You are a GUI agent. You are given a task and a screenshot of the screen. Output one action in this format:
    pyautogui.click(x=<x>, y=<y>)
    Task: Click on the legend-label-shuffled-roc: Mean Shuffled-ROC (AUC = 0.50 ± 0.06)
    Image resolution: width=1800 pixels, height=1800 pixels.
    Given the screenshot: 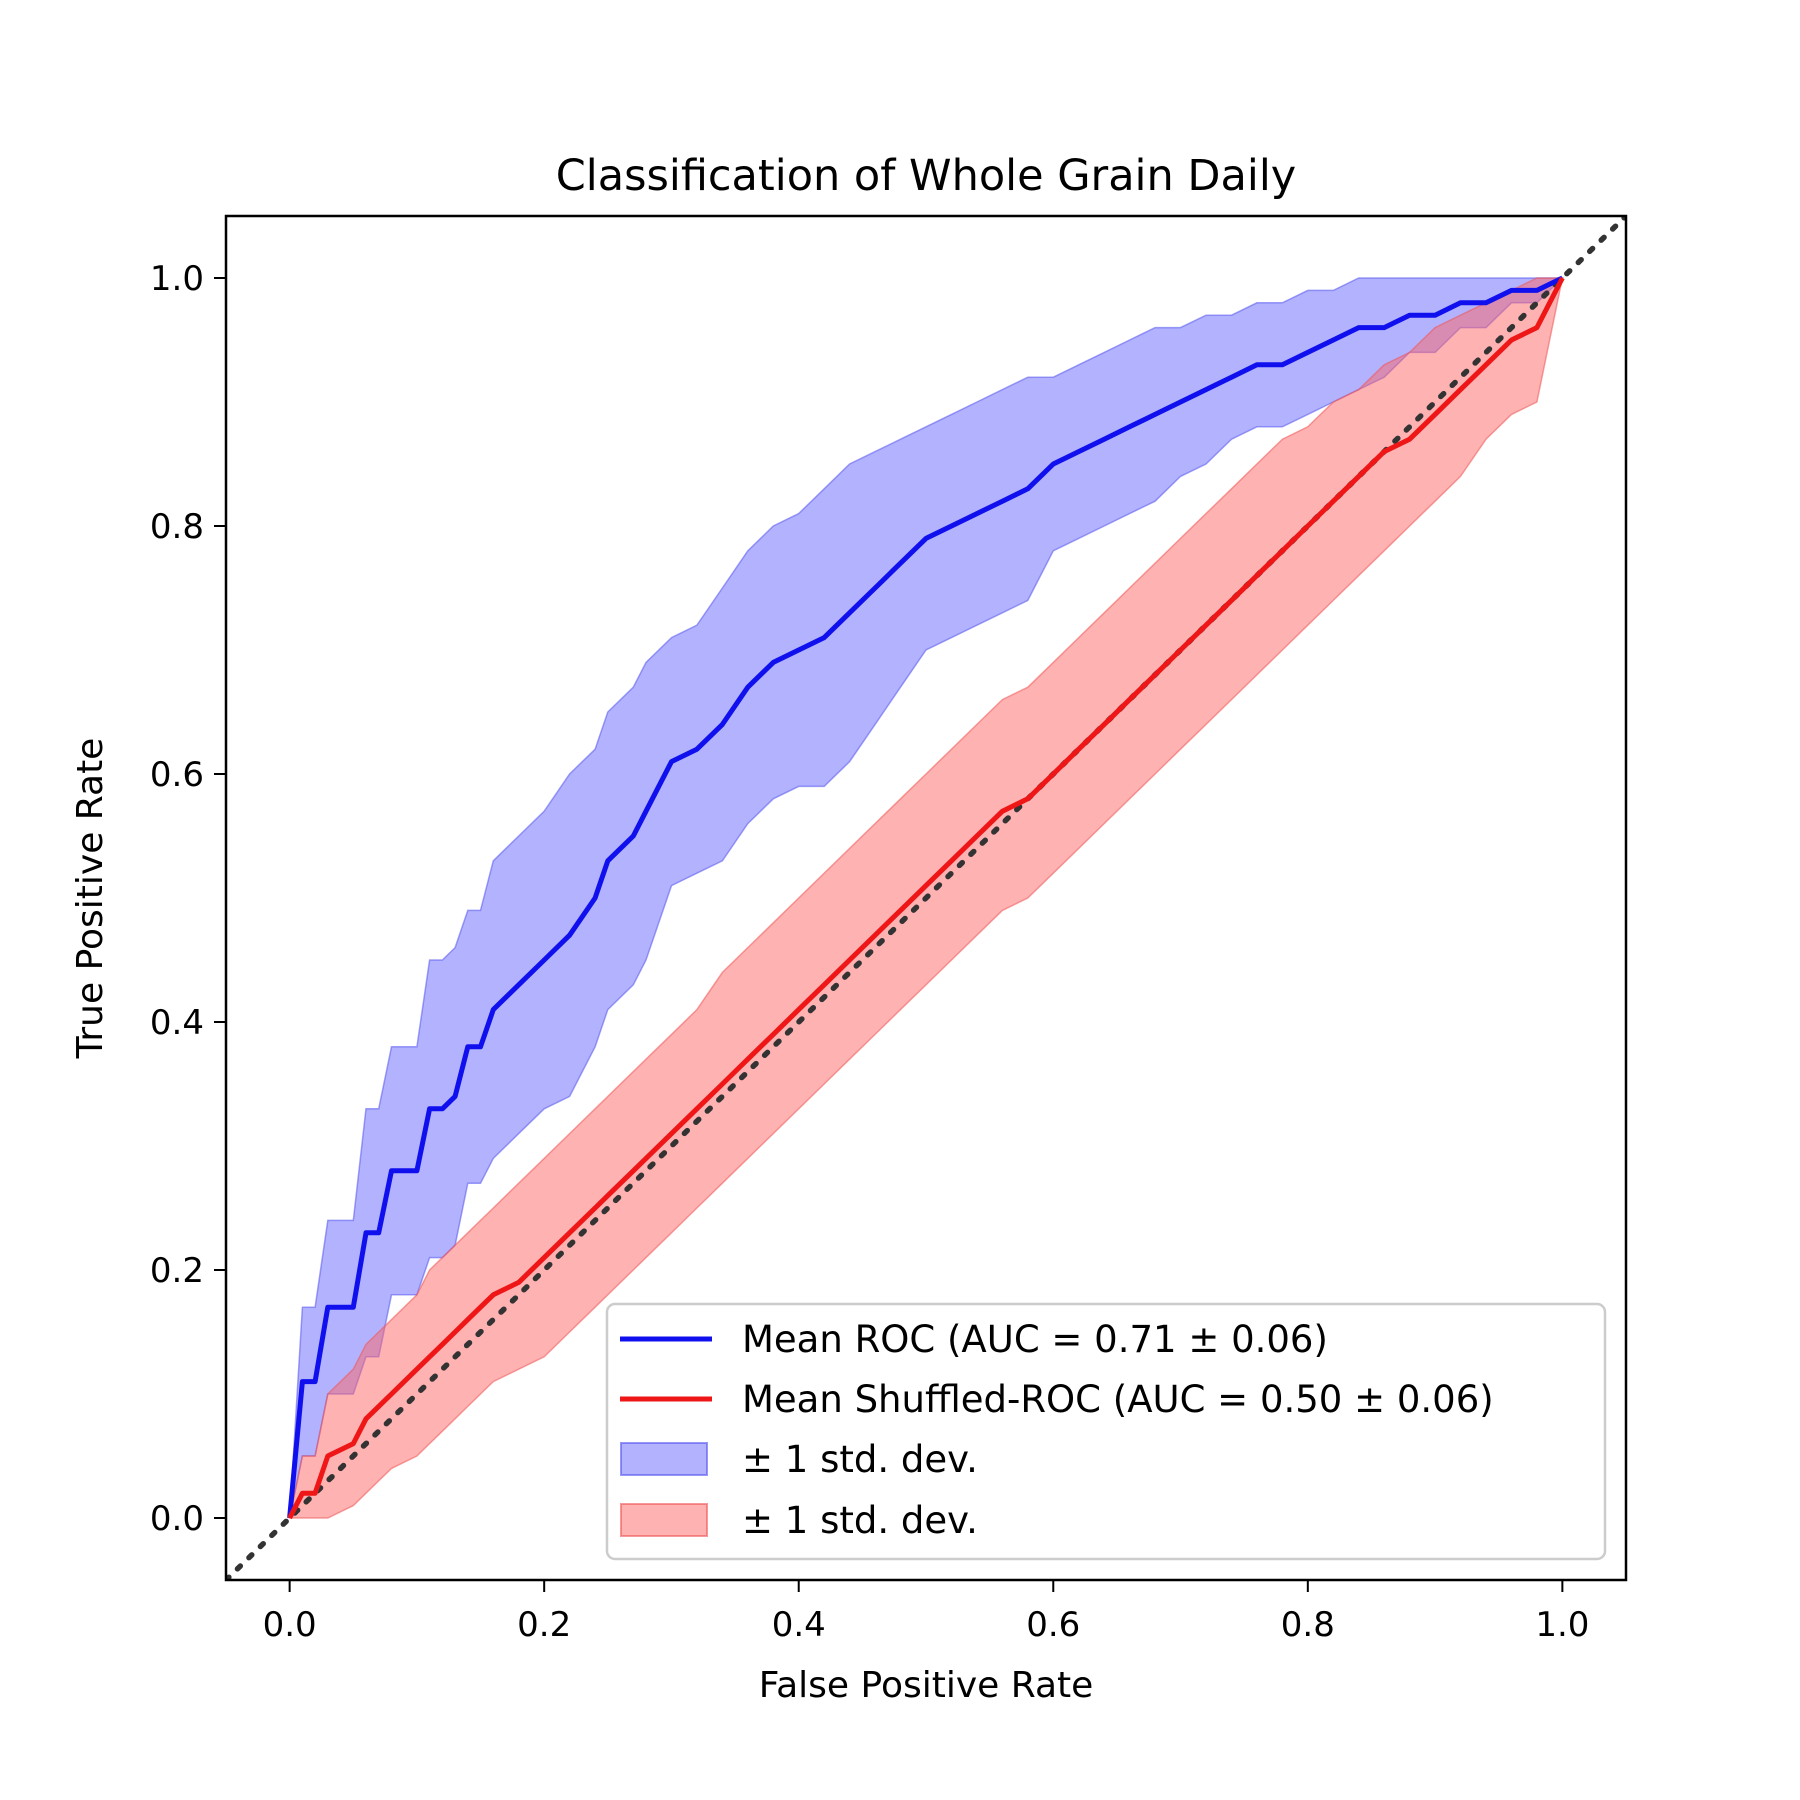 What is the action you would take?
    pyautogui.click(x=1118, y=1399)
    